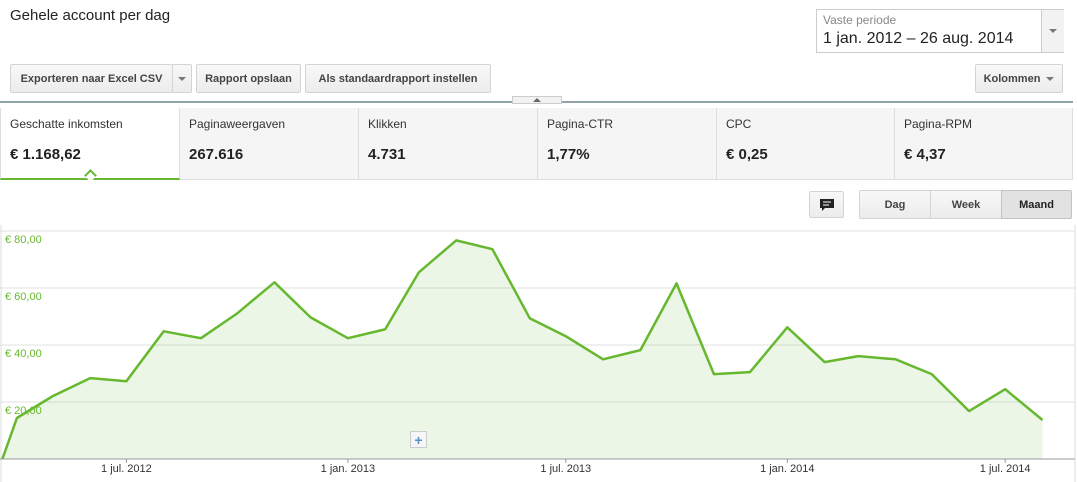  I want to click on x-tick-label: 1 jul. 2013, so click(565, 469).